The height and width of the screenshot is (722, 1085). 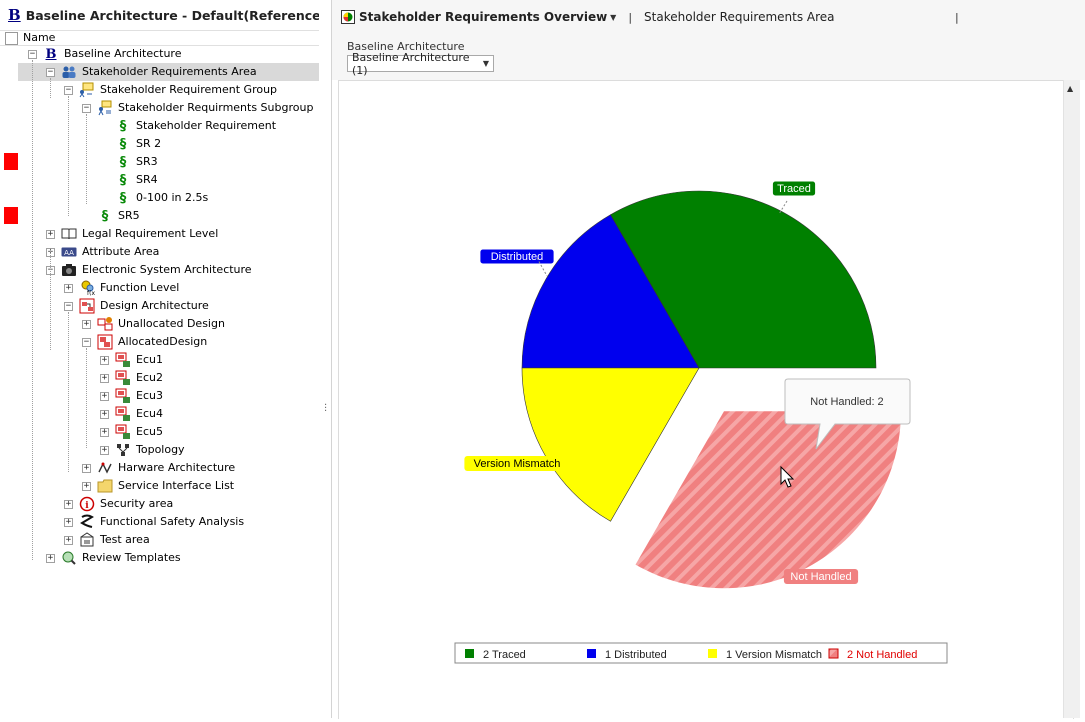 What do you see at coordinates (145, 342) in the screenshot?
I see `tree-item: − AllocatedDesign` at bounding box center [145, 342].